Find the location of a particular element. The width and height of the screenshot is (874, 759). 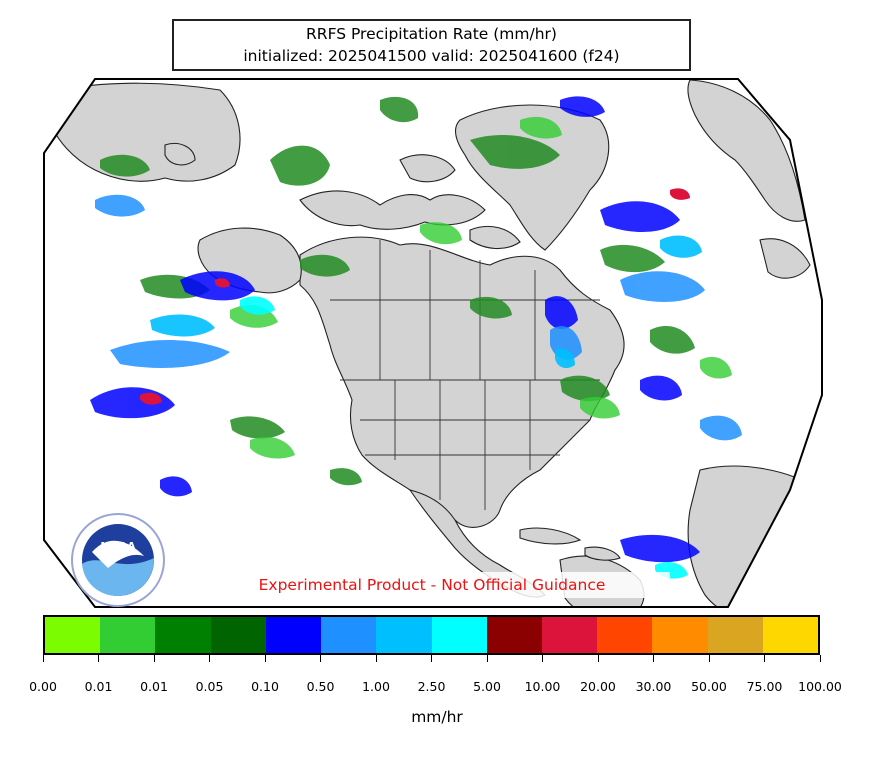

colorbar-tick-label: 0.50 is located at coordinates (320, 686).